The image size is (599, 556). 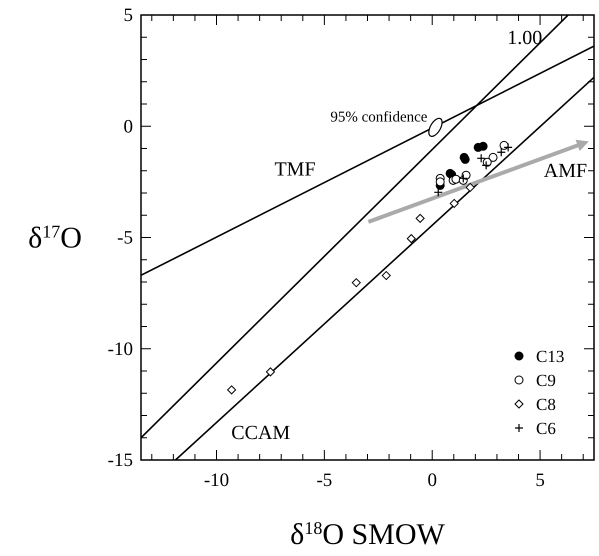 I want to click on x-tick-label: 5, so click(x=540, y=480).